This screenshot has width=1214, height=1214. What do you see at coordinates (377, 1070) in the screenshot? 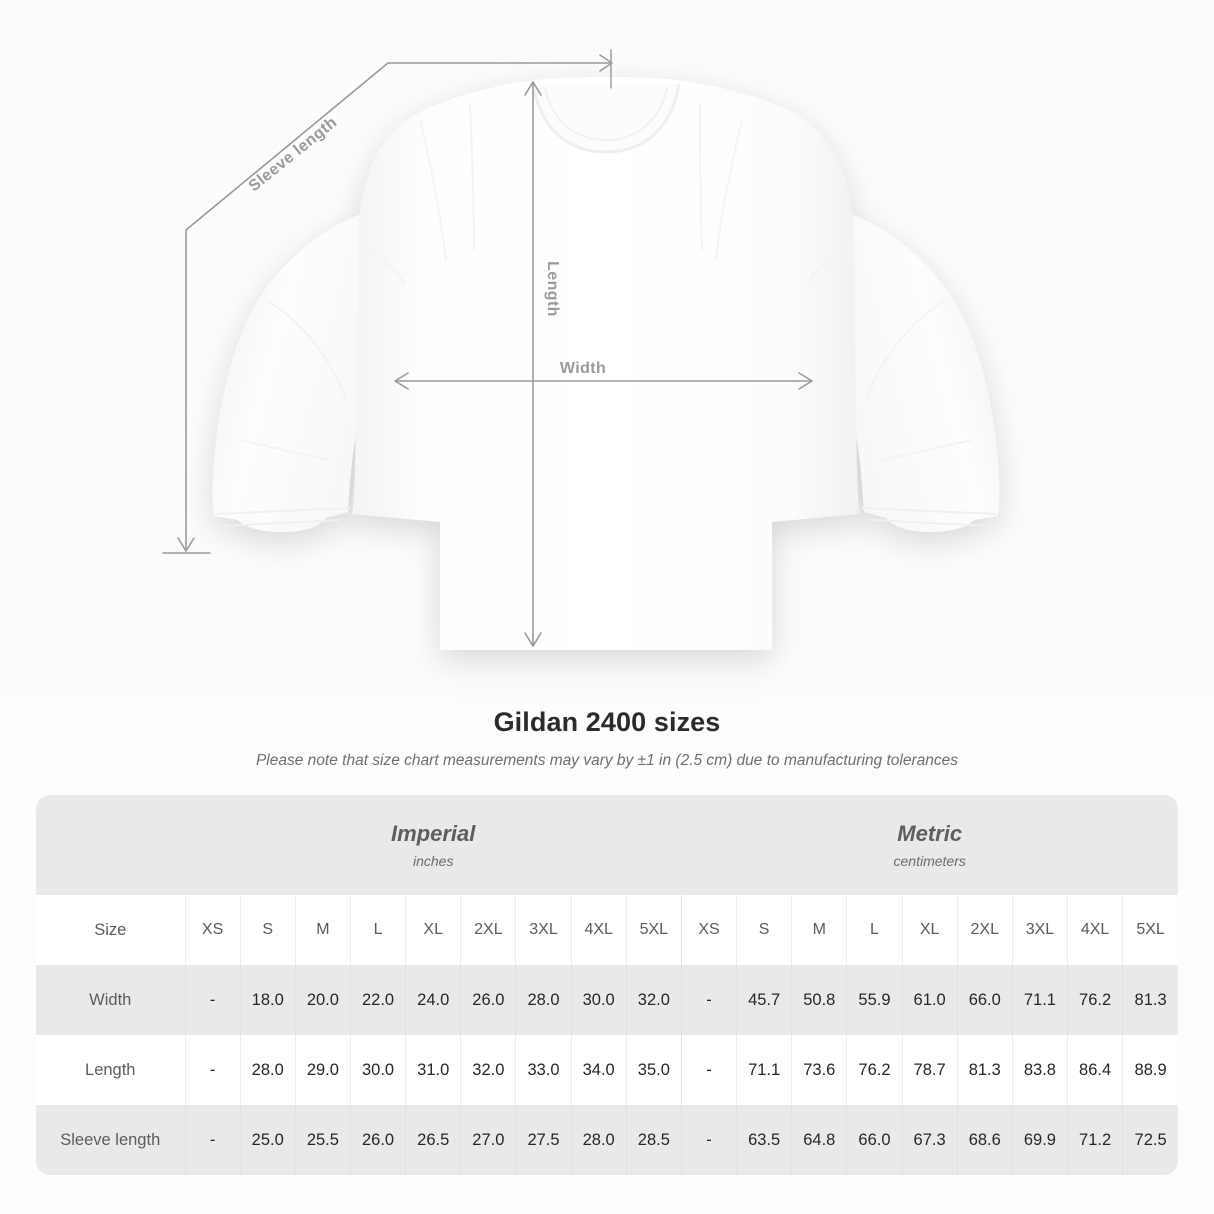
I see `cell-length-imperial-l: 30.0` at bounding box center [377, 1070].